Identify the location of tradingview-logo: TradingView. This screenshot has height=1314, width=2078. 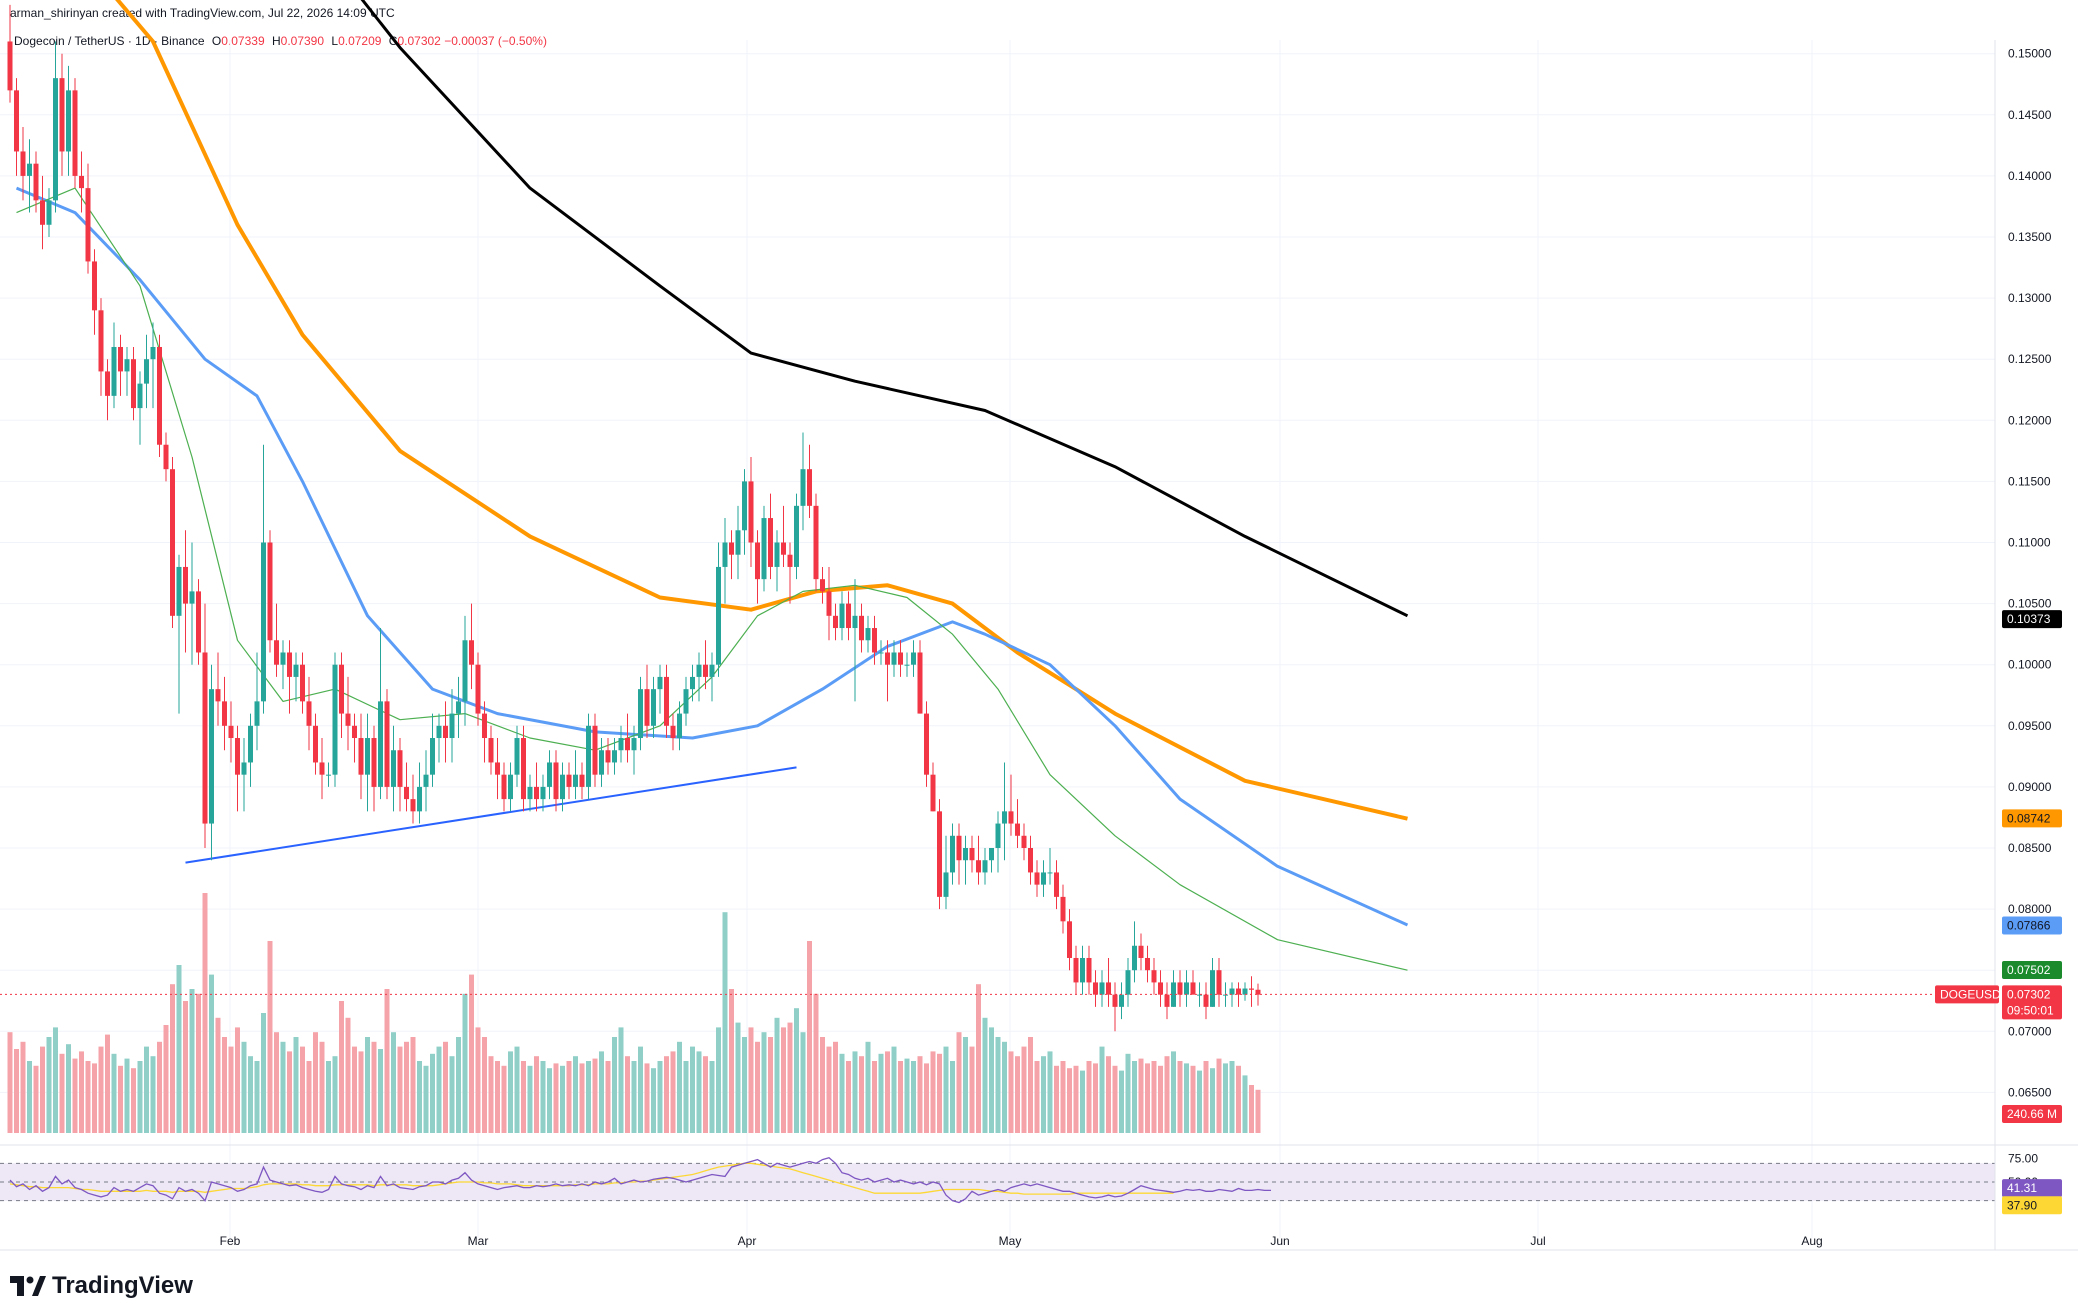
(101, 1286).